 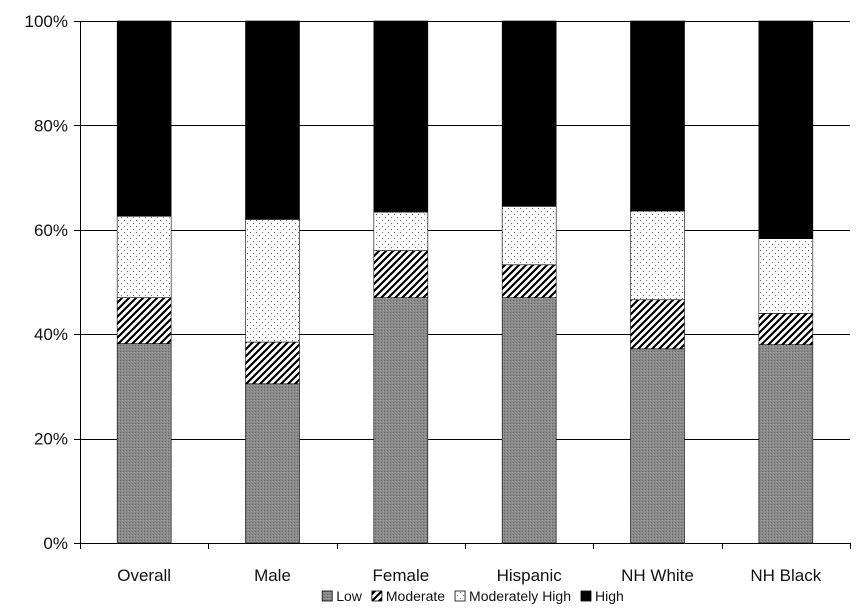 I want to click on legend: Low Moderate Moderately High High, so click(x=472, y=596).